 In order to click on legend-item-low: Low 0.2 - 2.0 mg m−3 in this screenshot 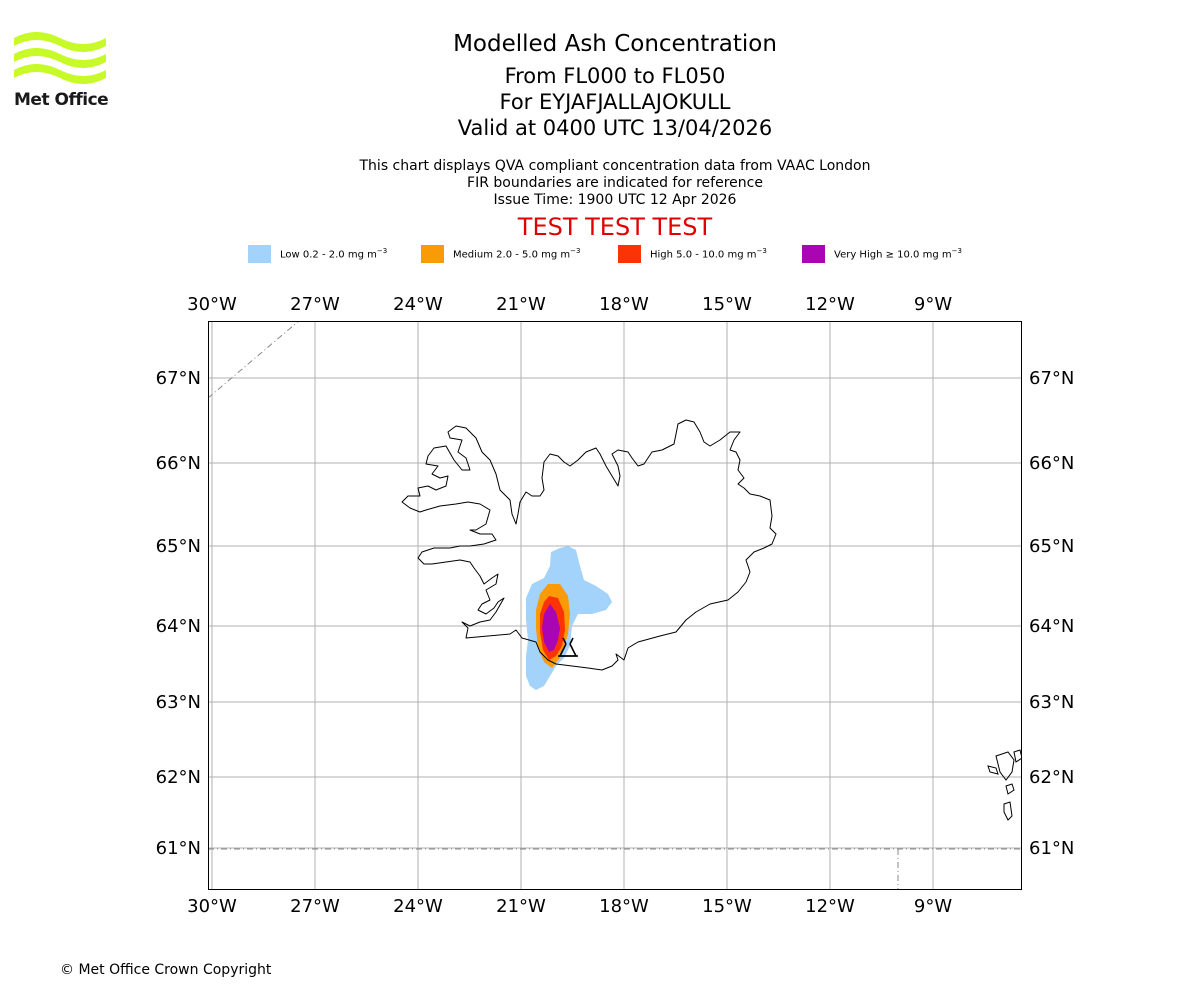, I will do `click(317, 254)`.